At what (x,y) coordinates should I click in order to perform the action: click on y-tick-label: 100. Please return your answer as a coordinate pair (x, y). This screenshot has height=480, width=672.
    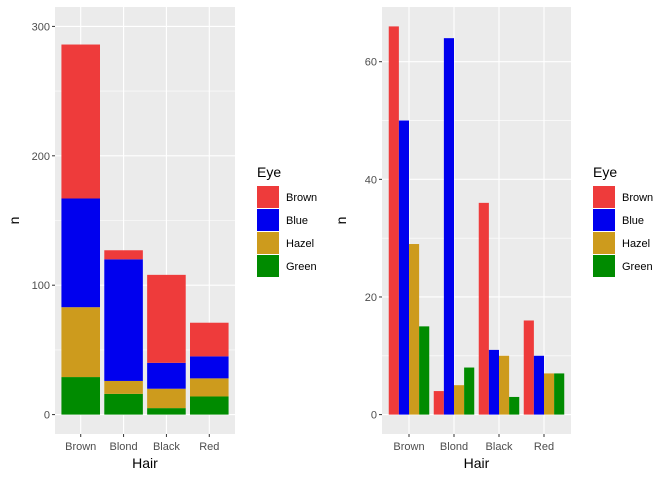
    Looking at the image, I should click on (41, 286).